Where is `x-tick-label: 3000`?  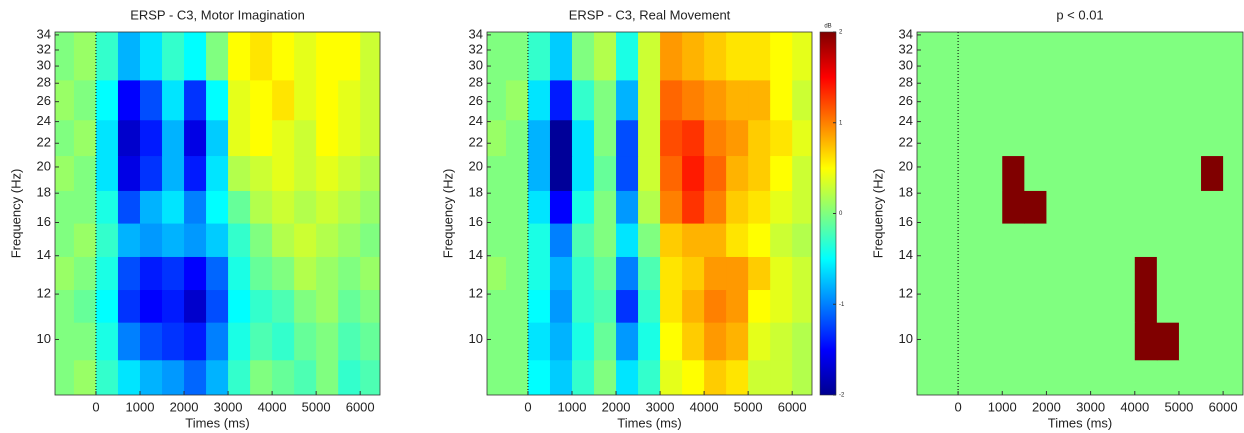 x-tick-label: 3000 is located at coordinates (660, 406).